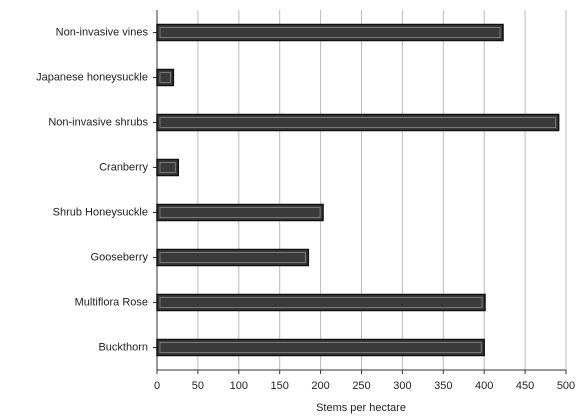 The width and height of the screenshot is (580, 417). What do you see at coordinates (239, 386) in the screenshot?
I see `x-tick-label: 100` at bounding box center [239, 386].